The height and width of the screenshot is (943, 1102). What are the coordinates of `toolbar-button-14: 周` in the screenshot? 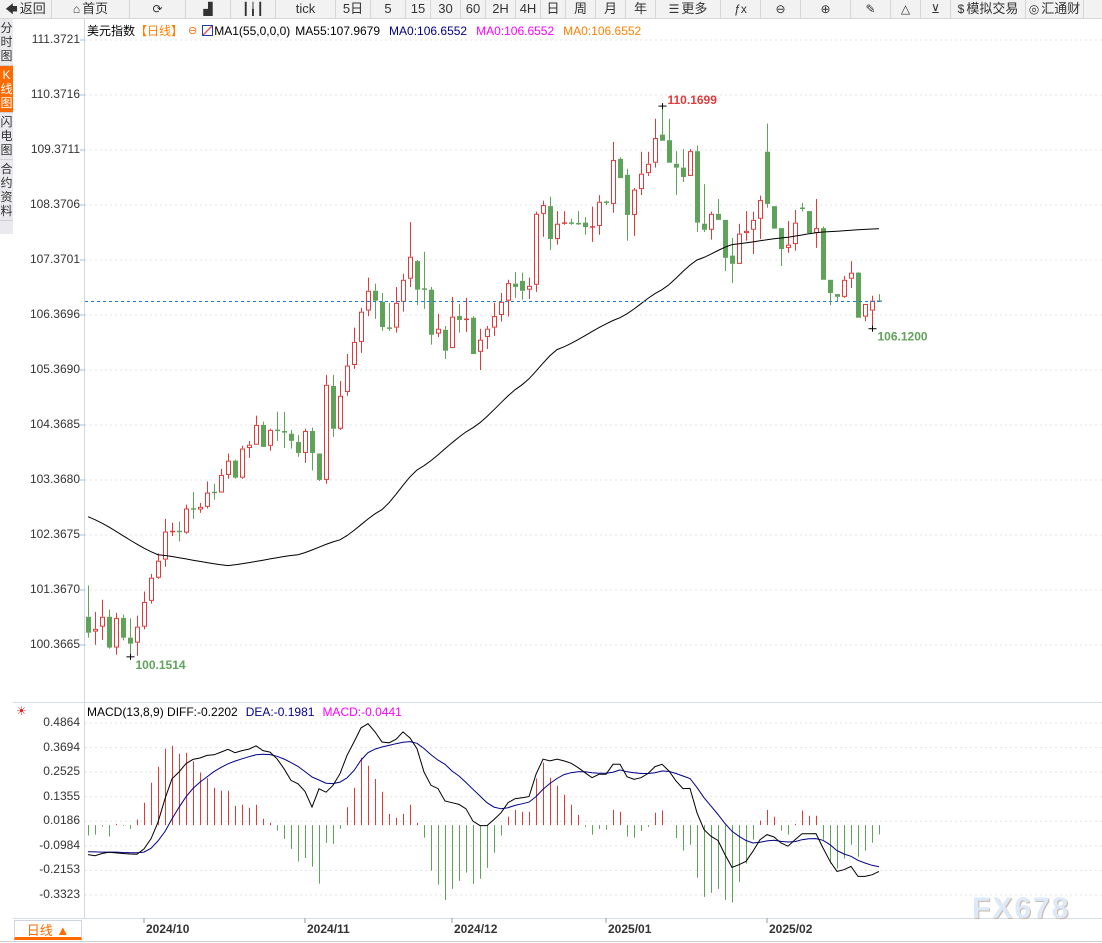 It's located at (581, 9).